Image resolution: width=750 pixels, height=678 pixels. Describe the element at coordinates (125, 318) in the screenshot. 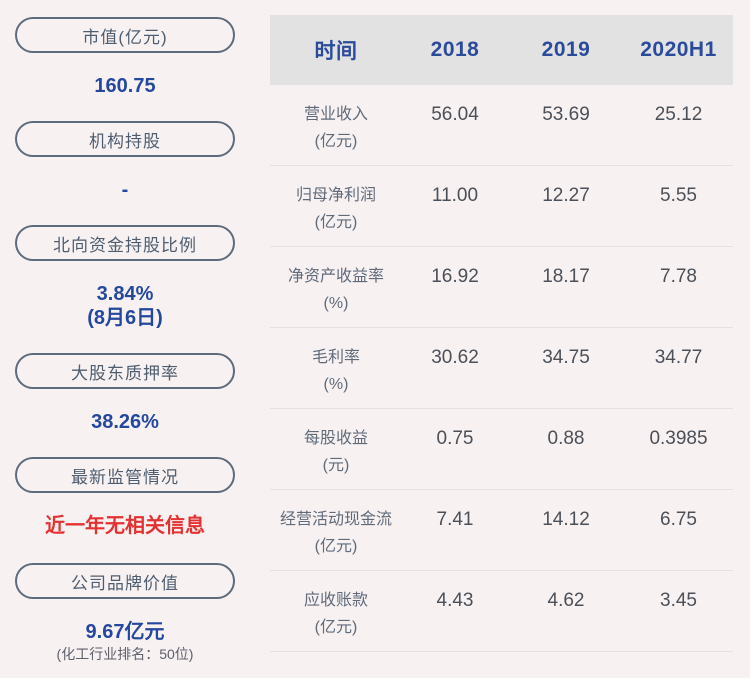

I see `northbound-ratio-date: (8月6日)` at that location.